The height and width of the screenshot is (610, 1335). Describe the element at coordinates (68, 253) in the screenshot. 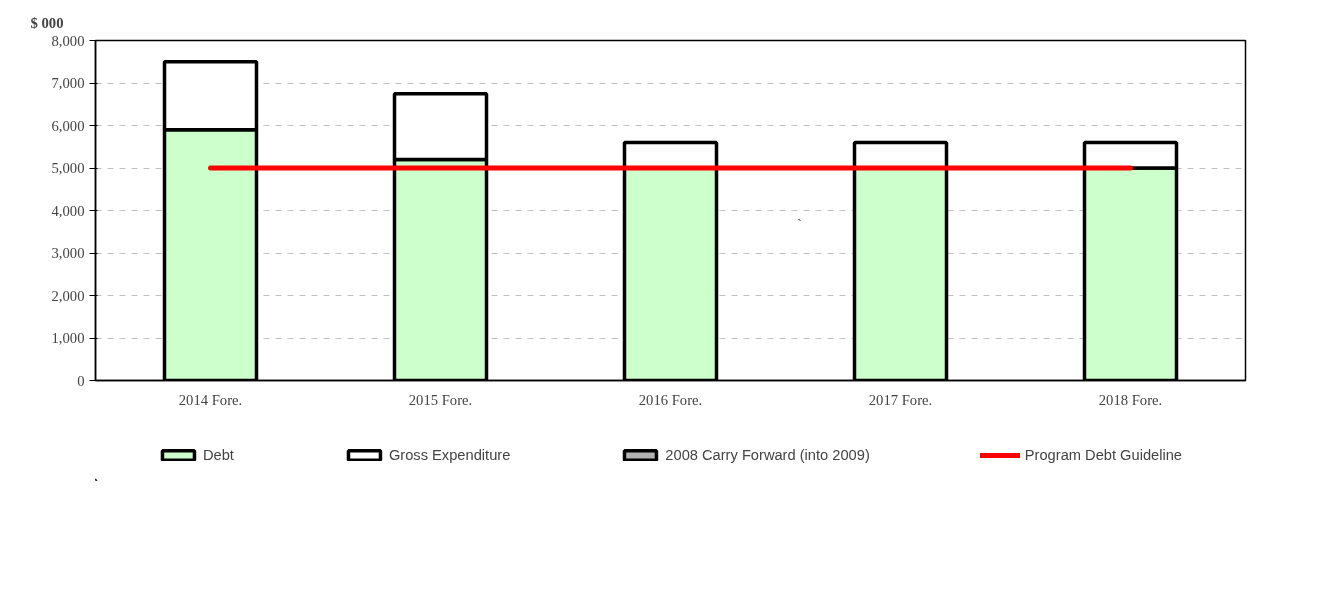

I see `y-tick-label: 3,000` at that location.